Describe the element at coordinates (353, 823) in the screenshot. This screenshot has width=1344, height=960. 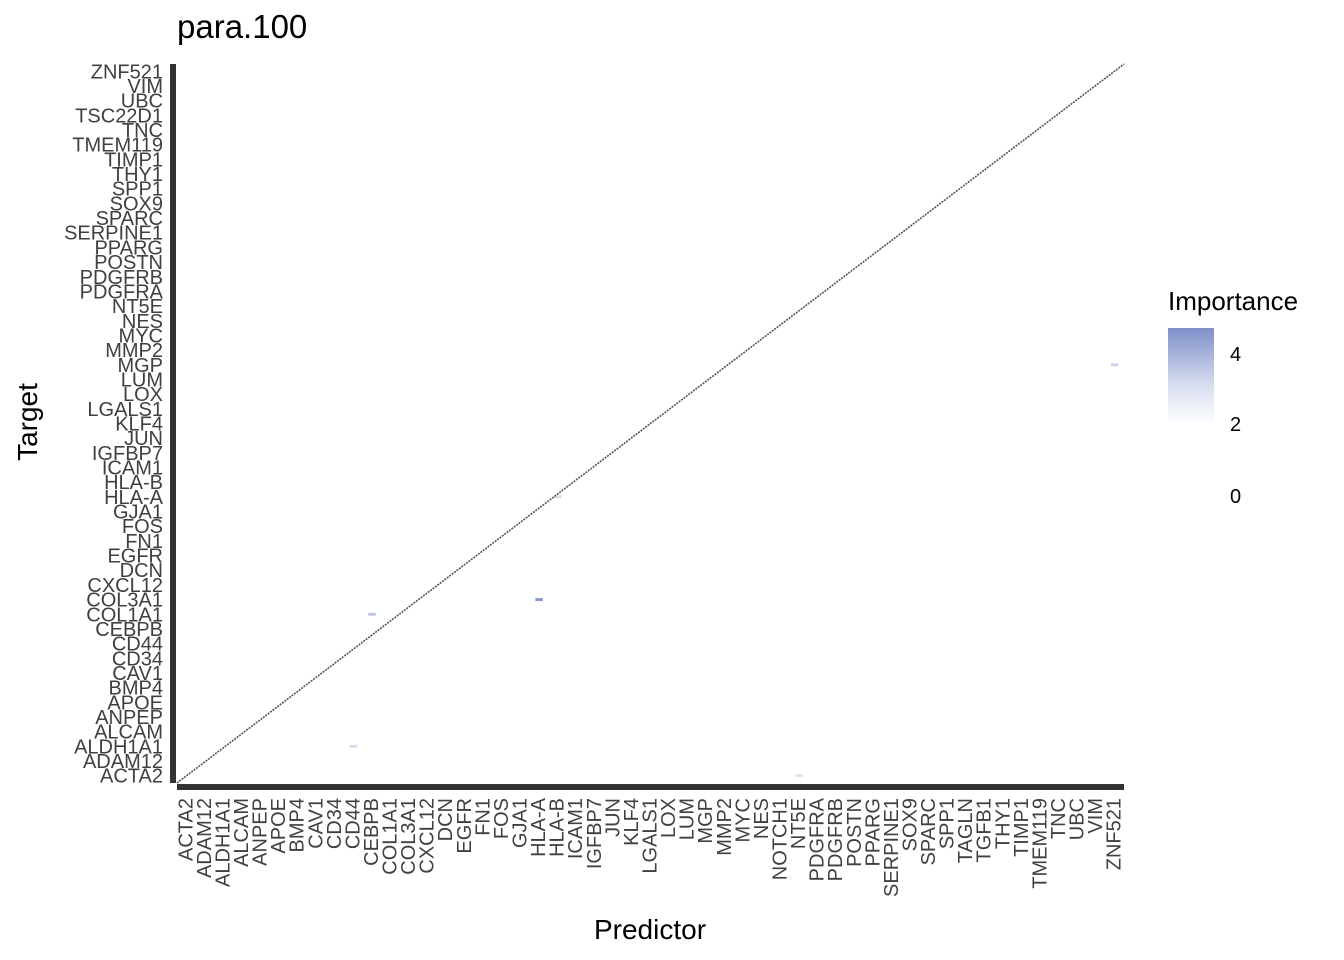
I see `x-tick-label: CD44` at that location.